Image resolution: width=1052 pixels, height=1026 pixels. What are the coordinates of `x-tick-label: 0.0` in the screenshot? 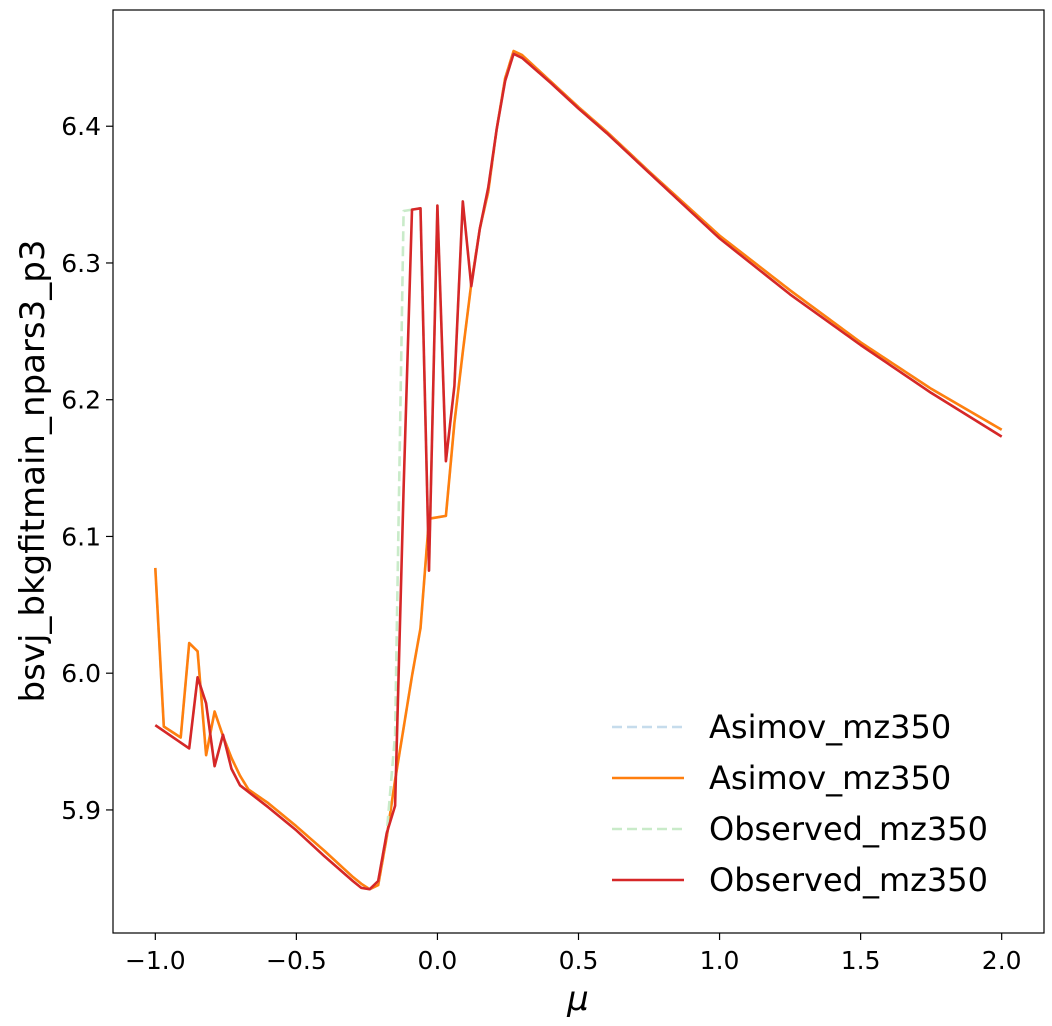 It's located at (438, 960).